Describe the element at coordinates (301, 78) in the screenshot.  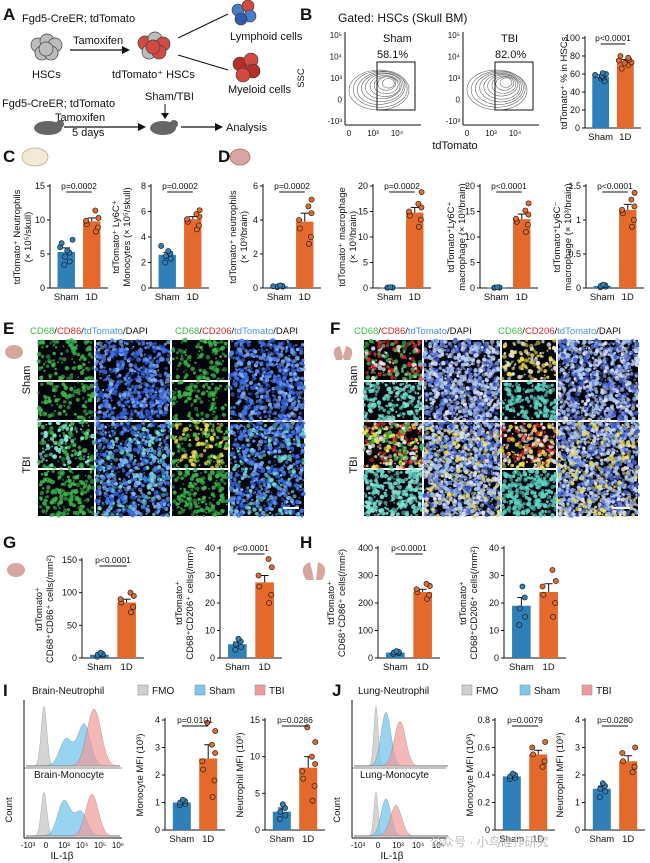
I see `facs-ylabel: SSC` at that location.